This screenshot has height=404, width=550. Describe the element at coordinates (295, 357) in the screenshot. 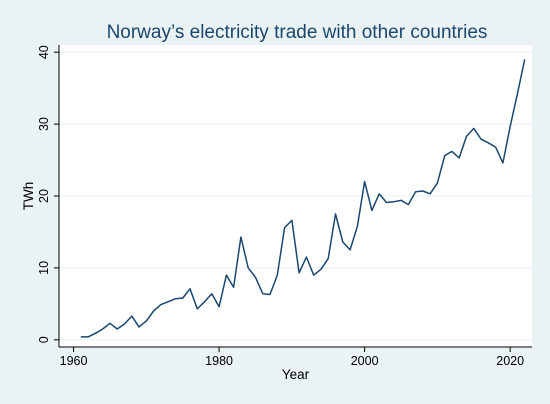

I see `x-axis: 1960 1980 2000 2020` at that location.